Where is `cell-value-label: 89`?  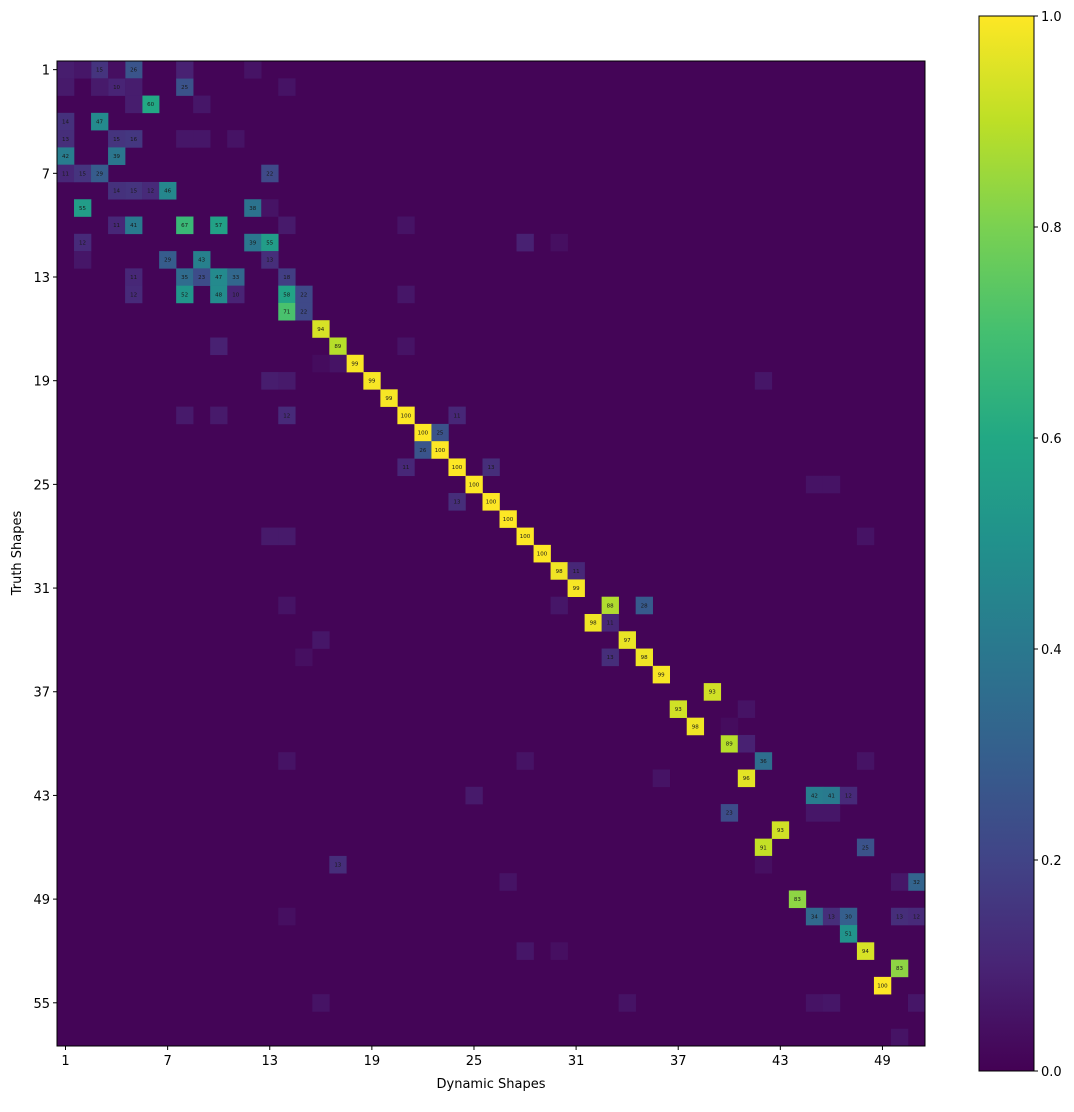
cell-value-label: 89 is located at coordinates (729, 745).